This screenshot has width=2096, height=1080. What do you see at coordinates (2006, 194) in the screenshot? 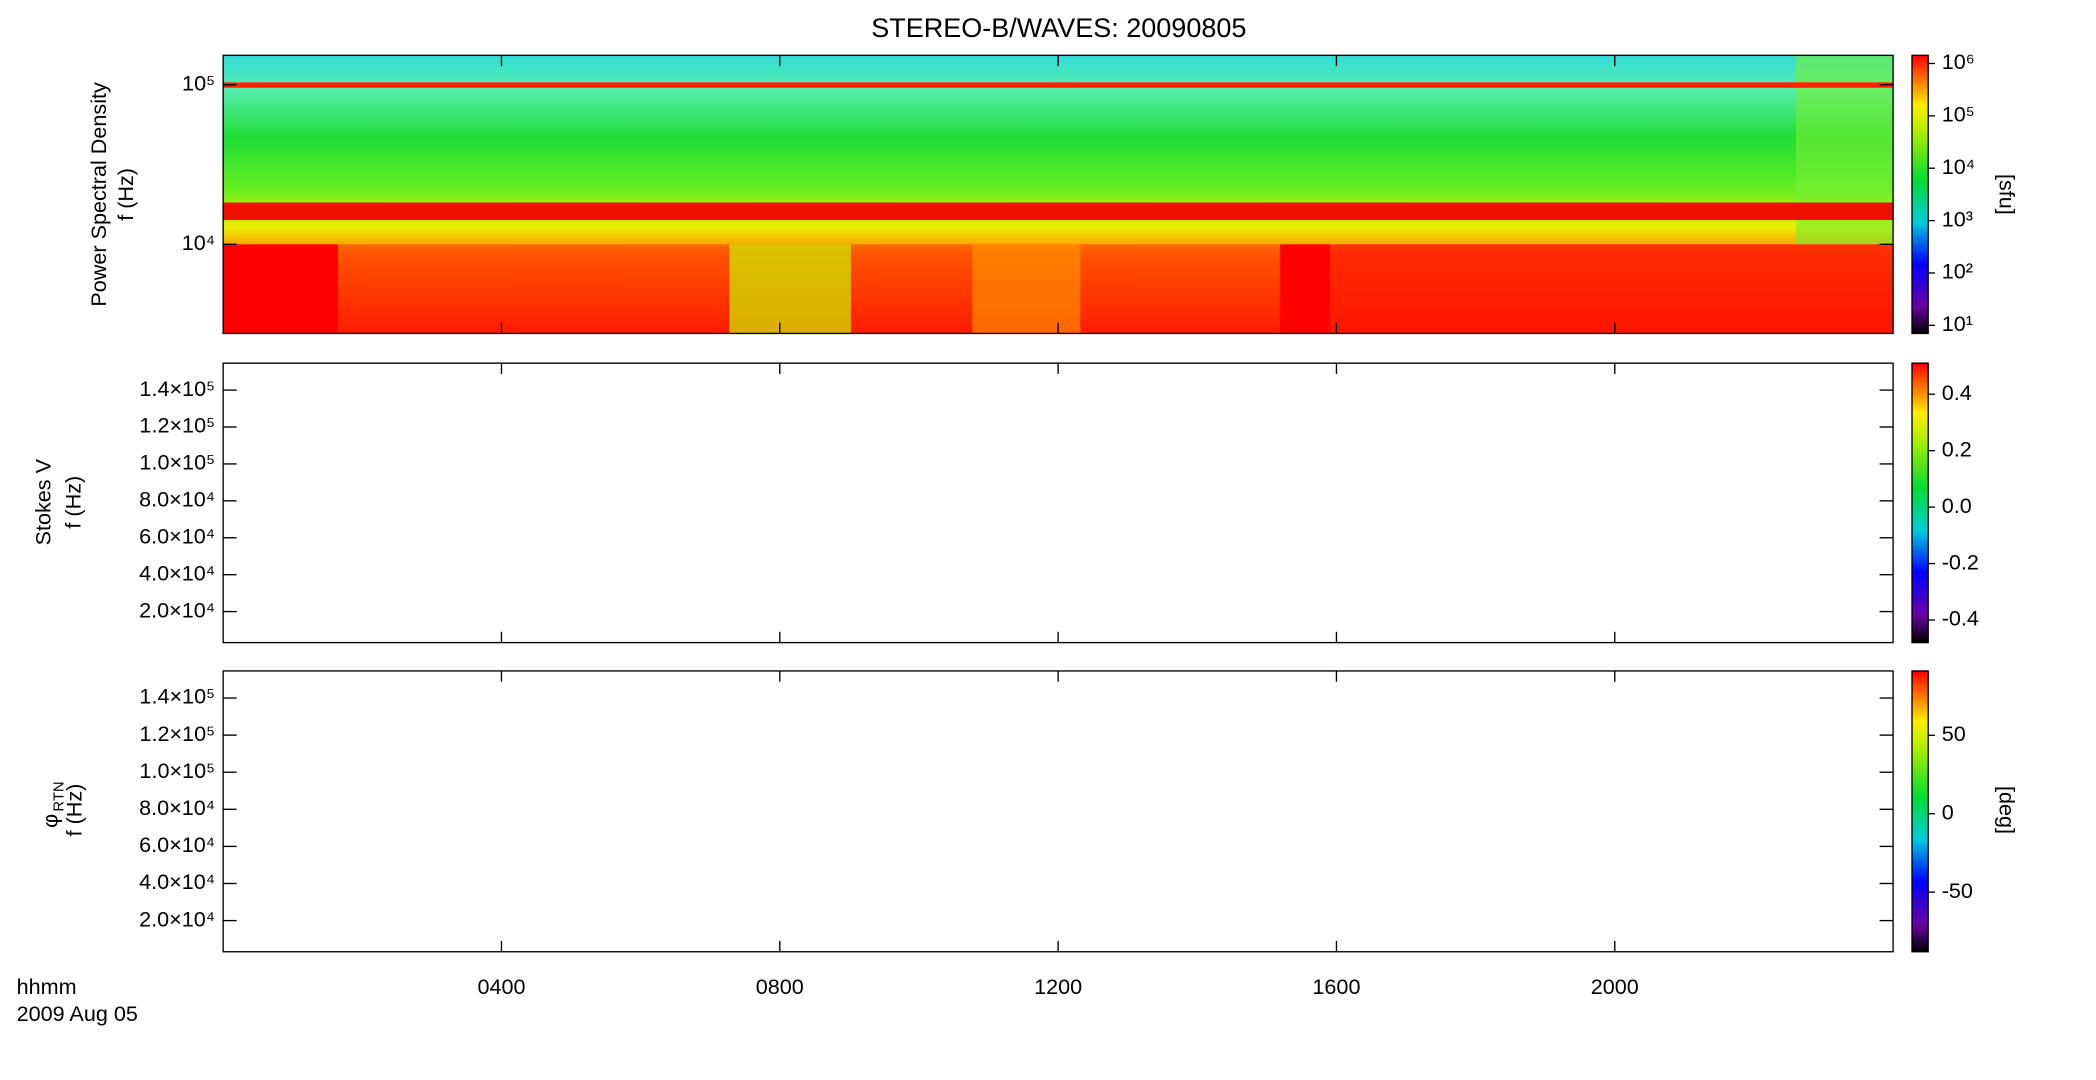
I see `colorbar-label: [sfu]` at bounding box center [2006, 194].